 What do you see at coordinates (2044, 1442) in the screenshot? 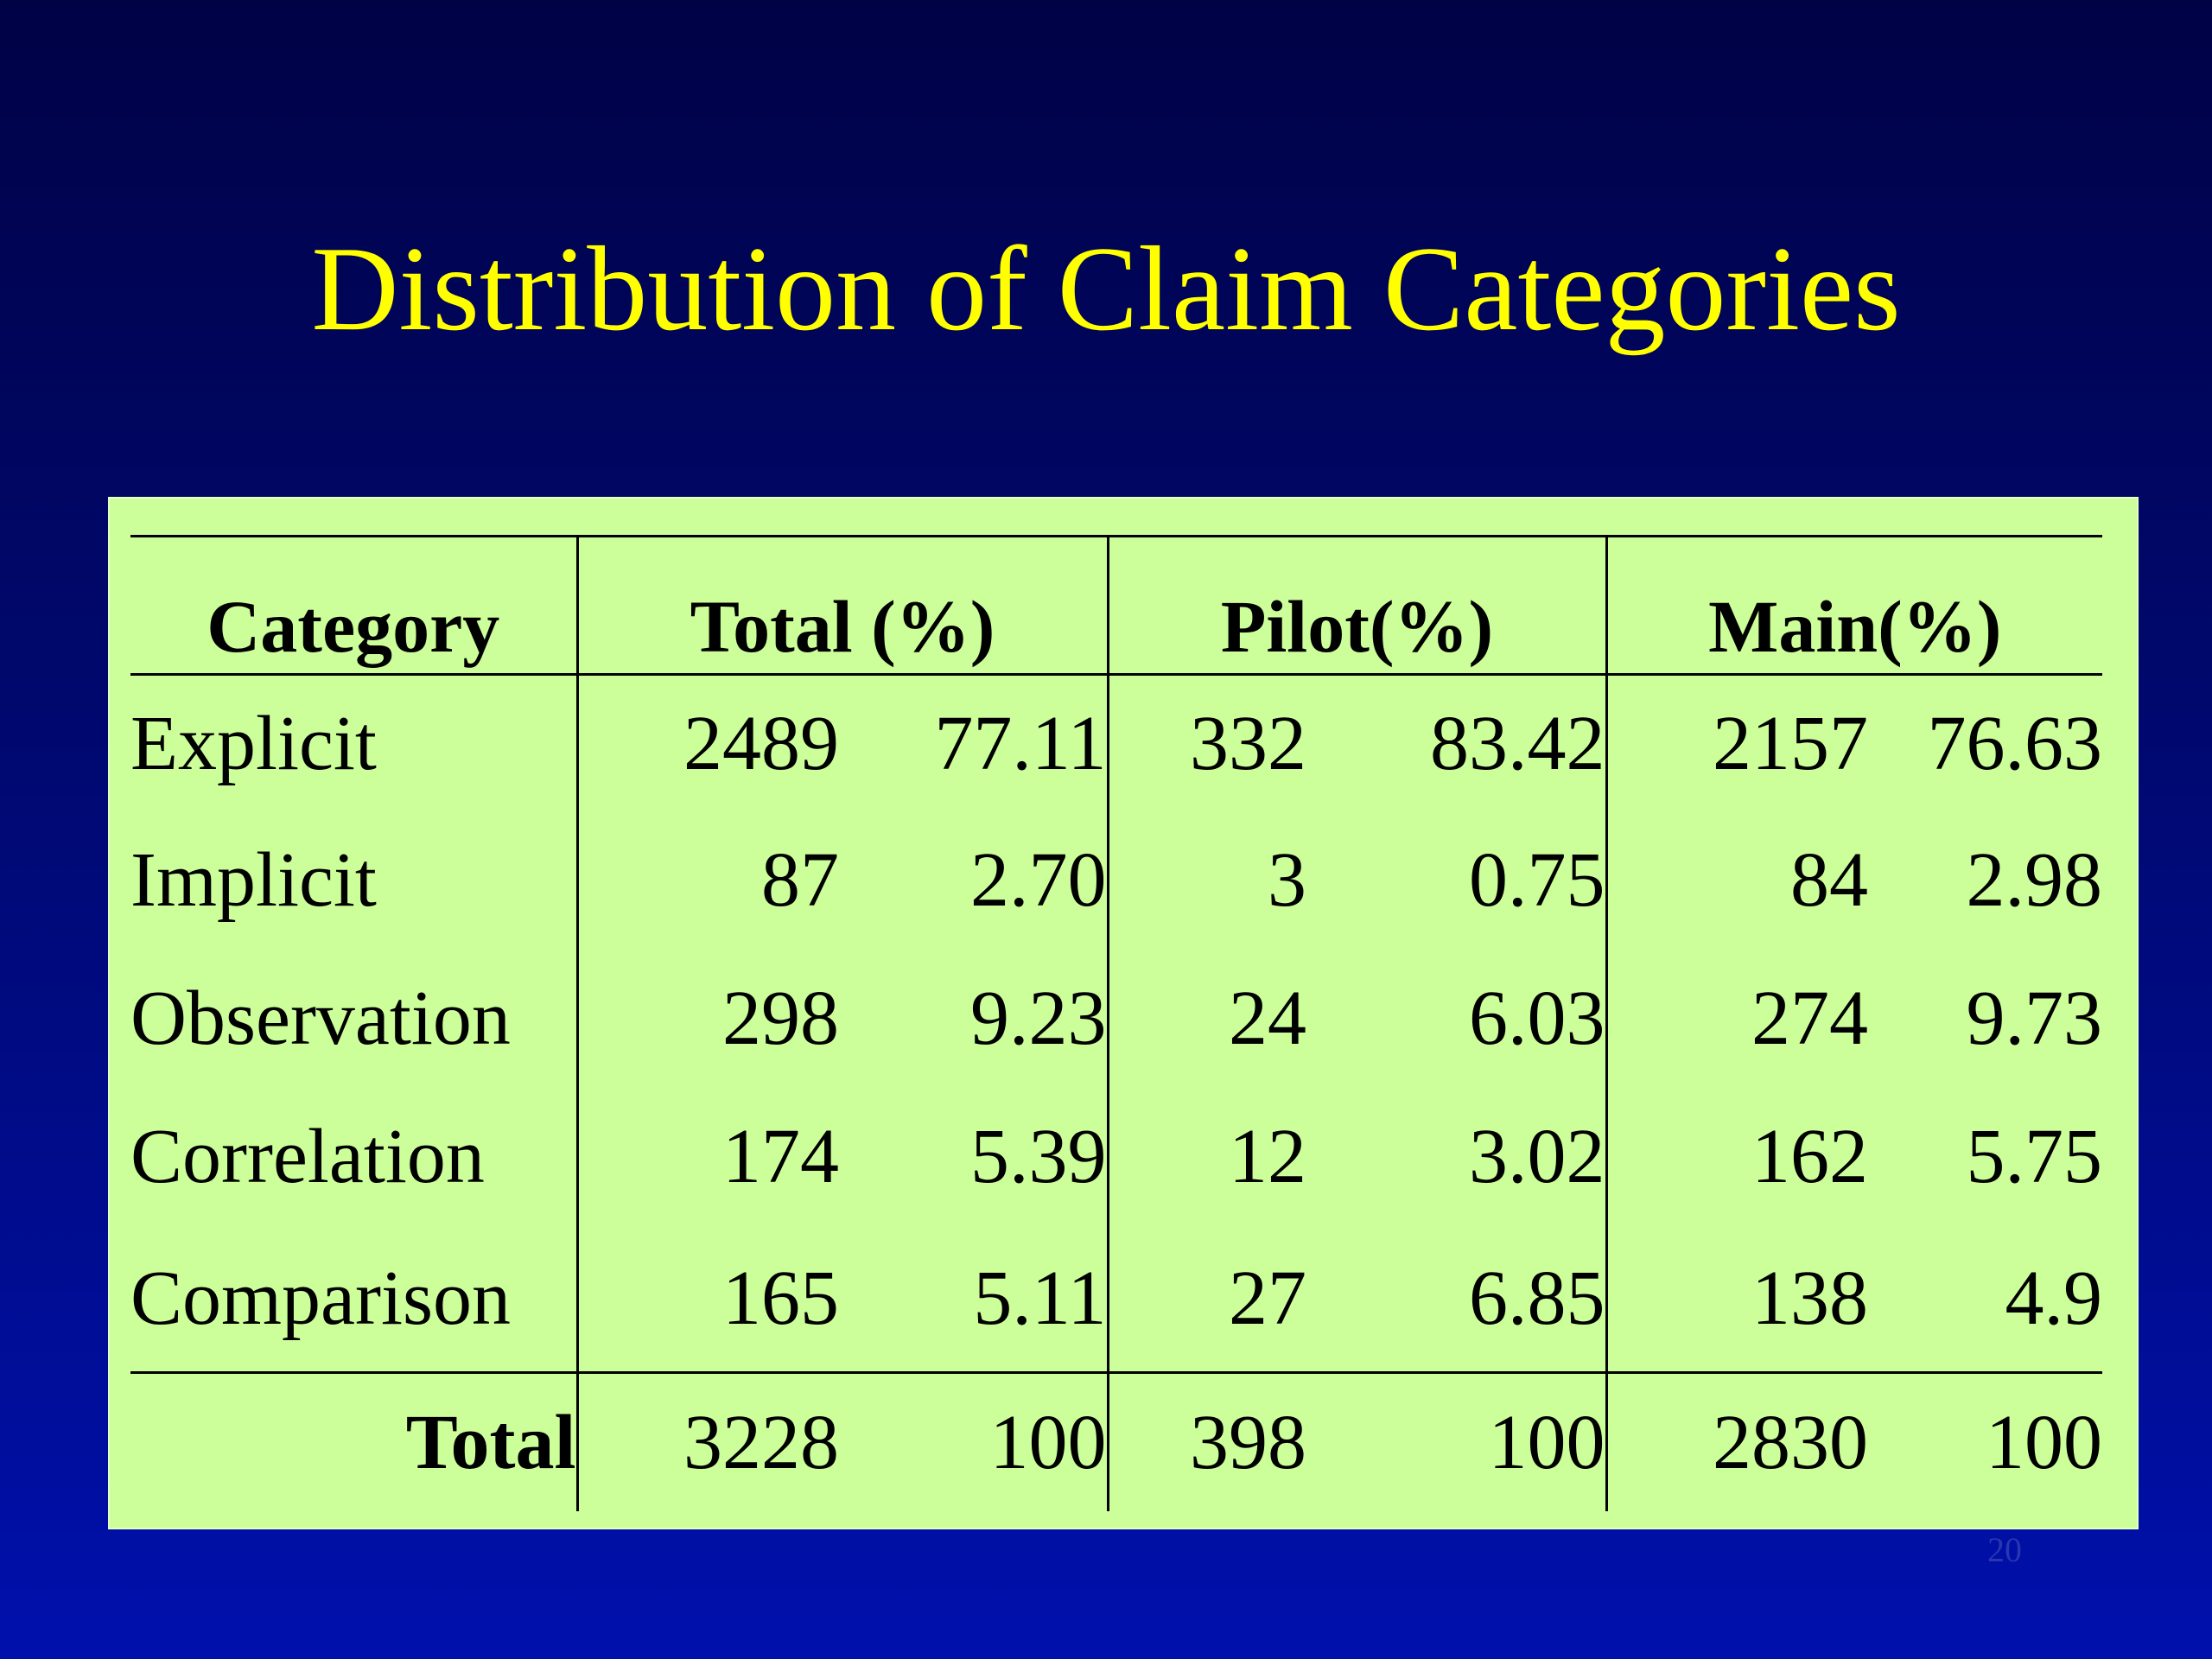
I see `cell-main-percent: 100` at bounding box center [2044, 1442].